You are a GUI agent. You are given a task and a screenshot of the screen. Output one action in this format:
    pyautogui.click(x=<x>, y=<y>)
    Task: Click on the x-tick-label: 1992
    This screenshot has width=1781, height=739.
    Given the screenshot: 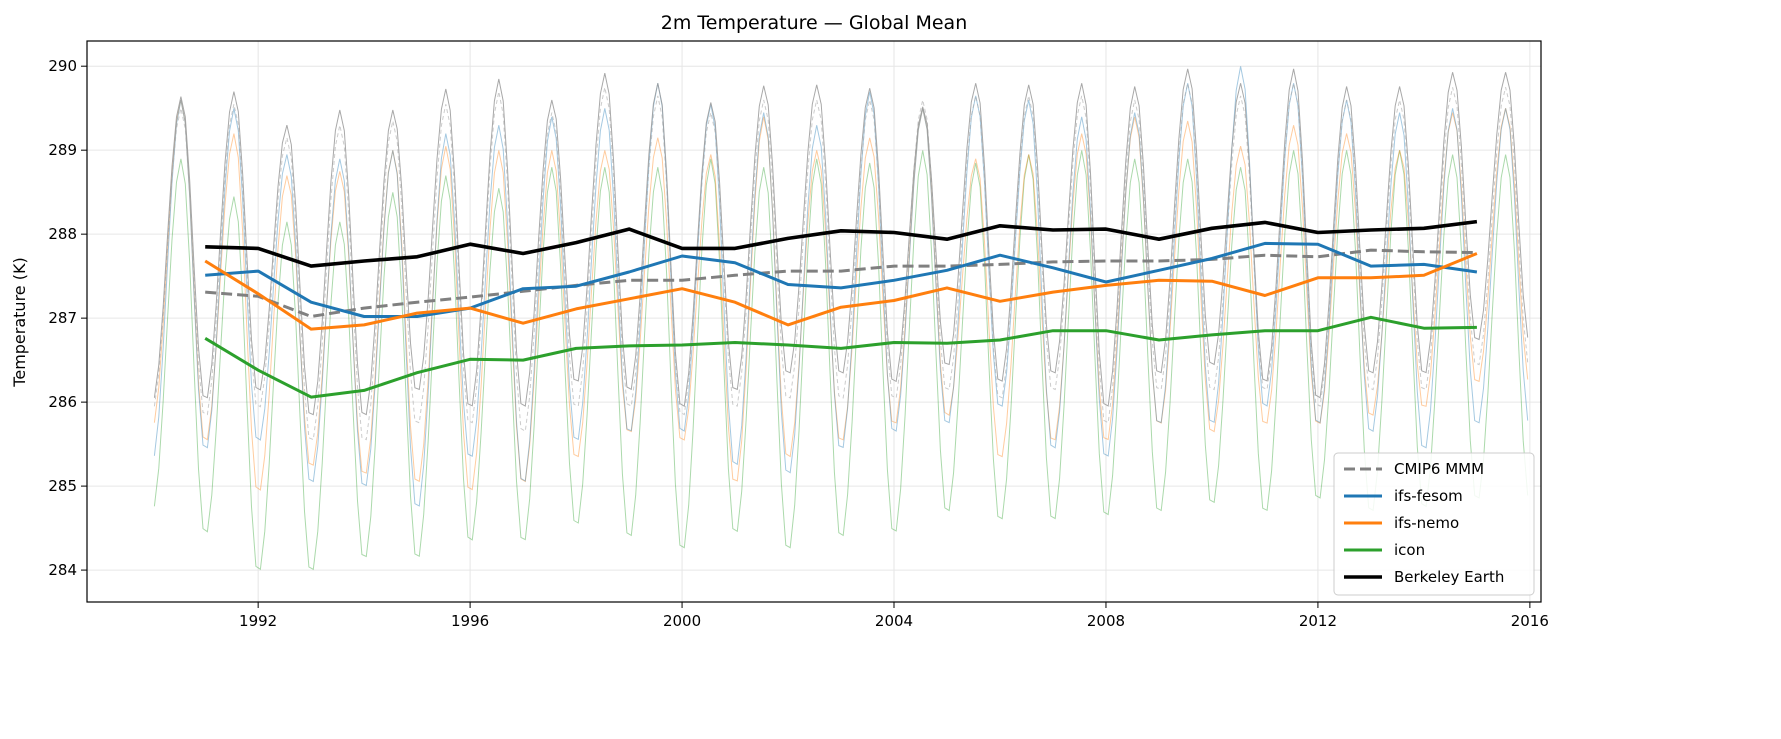 What is the action you would take?
    pyautogui.click(x=258, y=621)
    